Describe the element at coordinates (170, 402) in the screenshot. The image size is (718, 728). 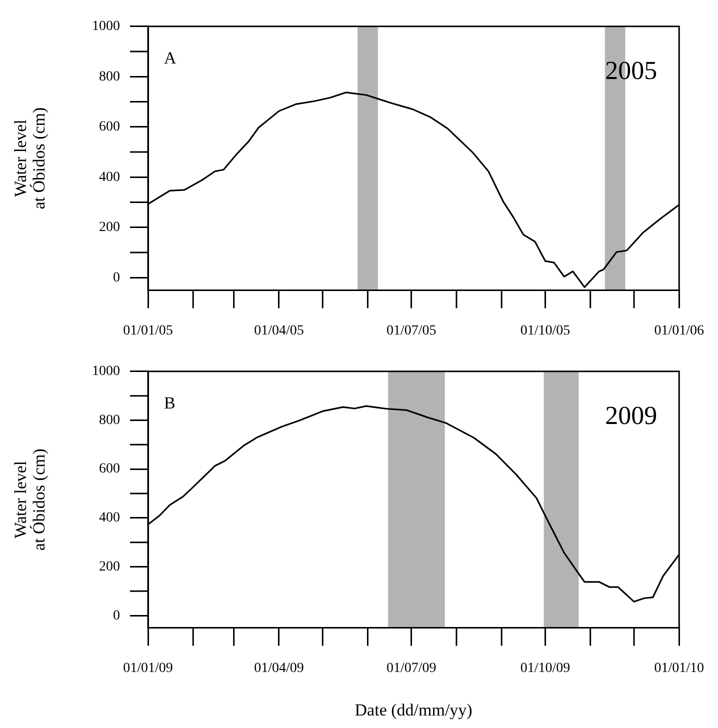
I see `annotation: B` at that location.